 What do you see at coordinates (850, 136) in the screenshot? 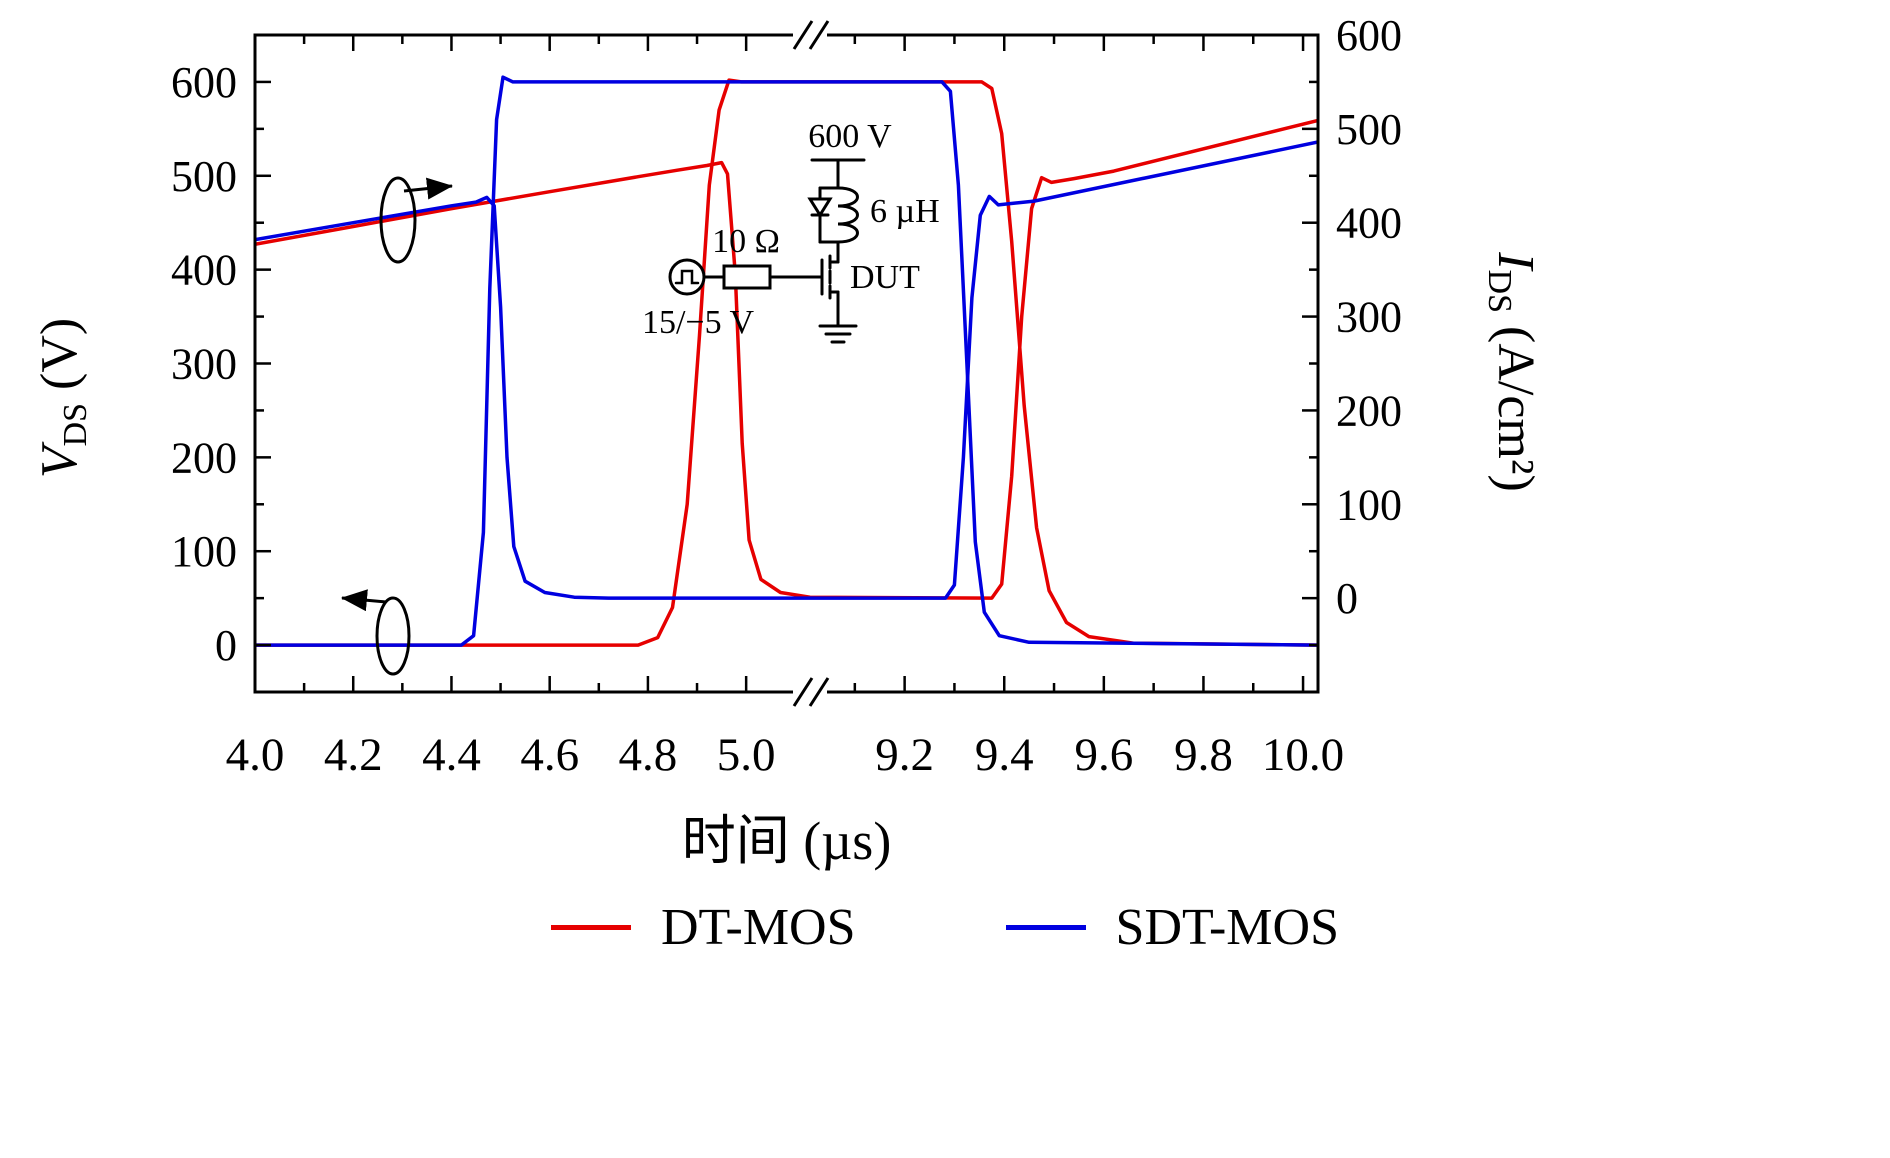
I see `supply-voltage-label: 600 V` at bounding box center [850, 136].